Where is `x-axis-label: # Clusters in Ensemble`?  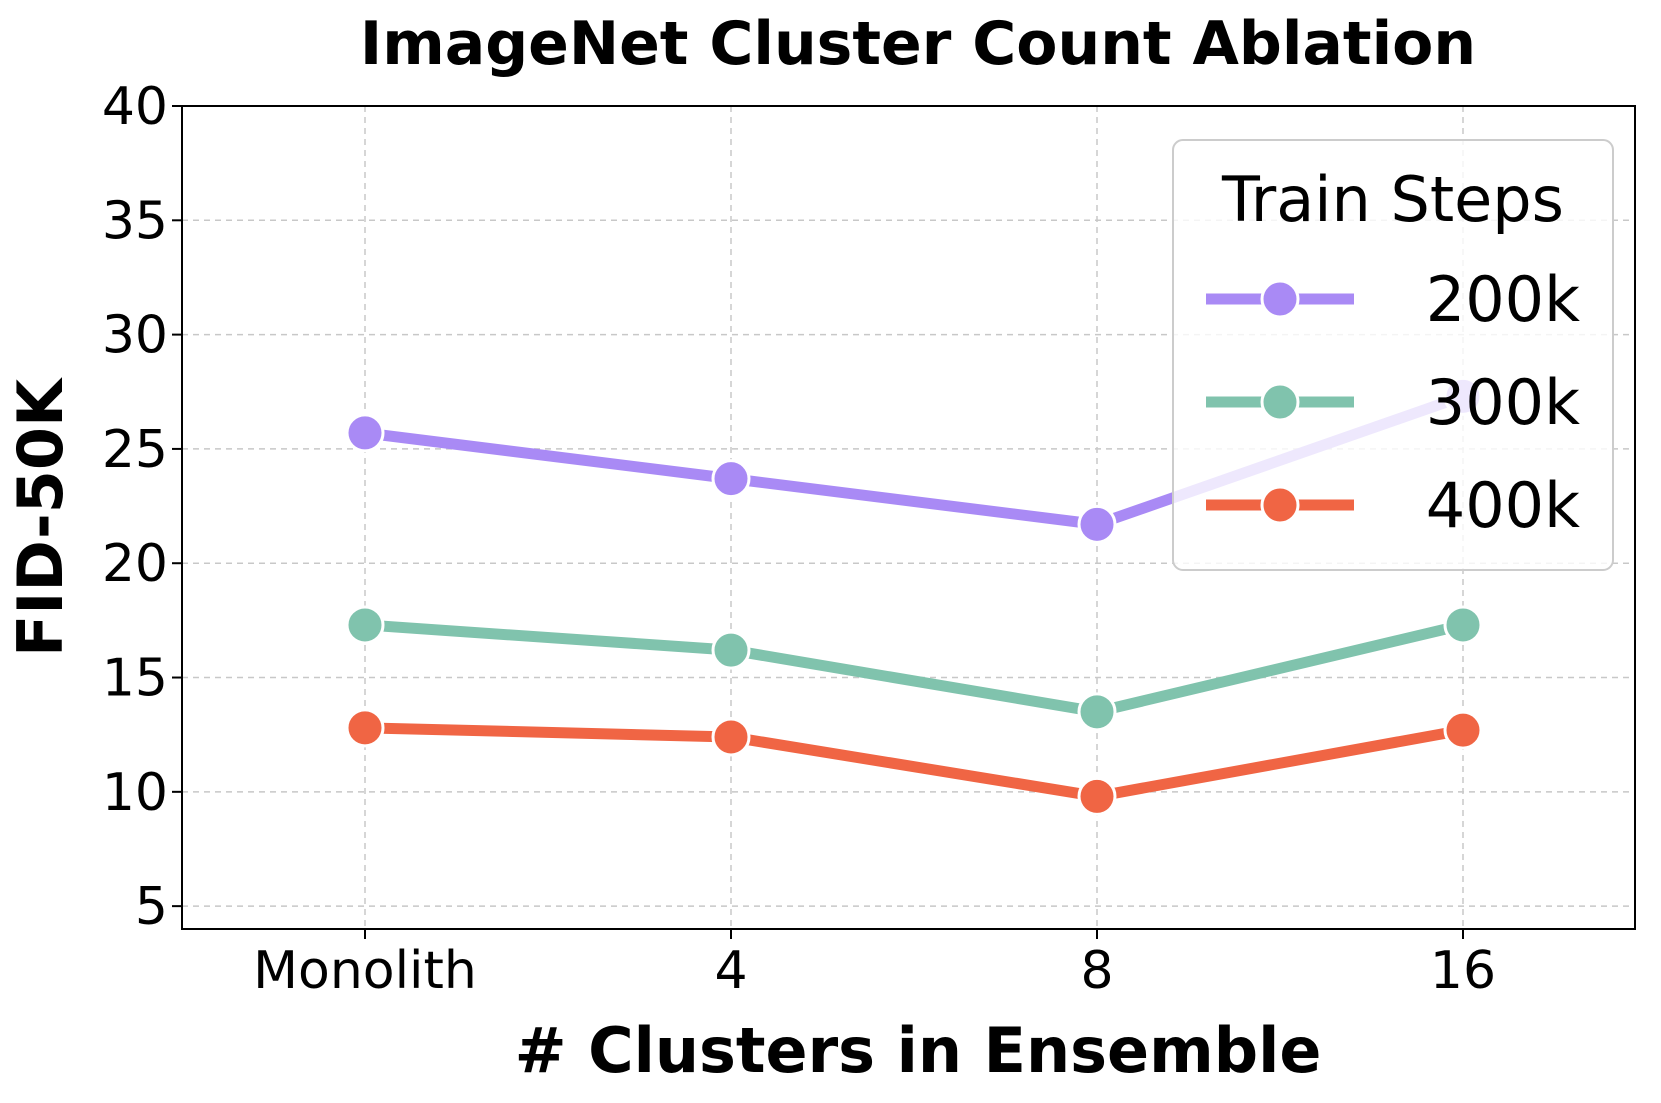
x-axis-label: # Clusters in Ensemble is located at coordinates (918, 1050).